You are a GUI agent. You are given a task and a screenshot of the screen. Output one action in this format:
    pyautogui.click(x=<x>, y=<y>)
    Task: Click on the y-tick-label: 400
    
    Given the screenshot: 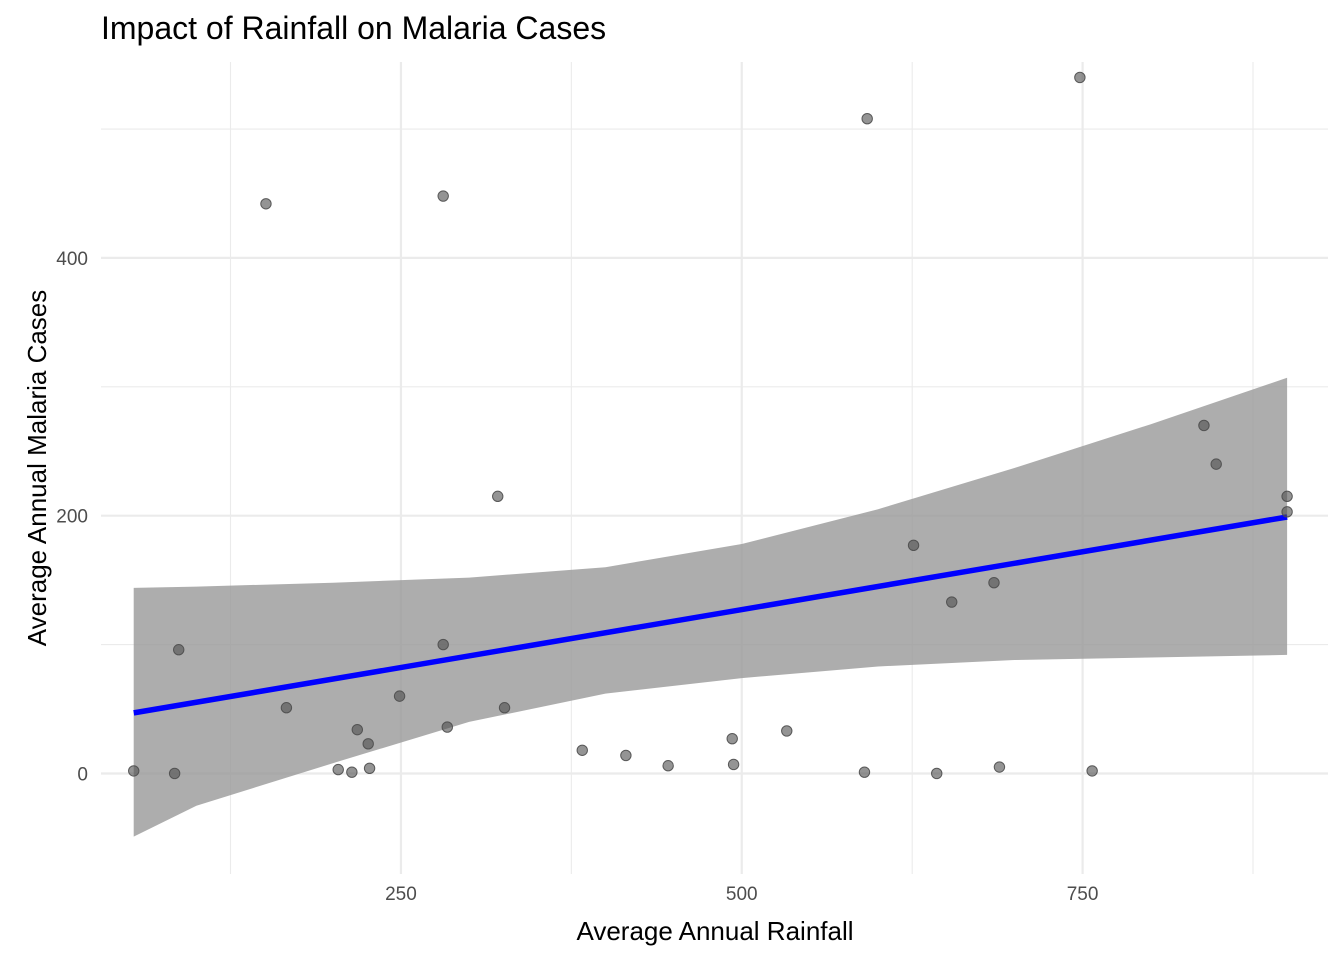 What is the action you would take?
    pyautogui.click(x=72, y=259)
    